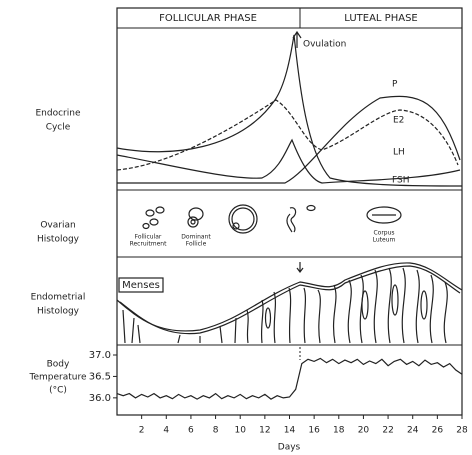  Describe the element at coordinates (395, 85) in the screenshot. I see `curve-label: P` at that location.